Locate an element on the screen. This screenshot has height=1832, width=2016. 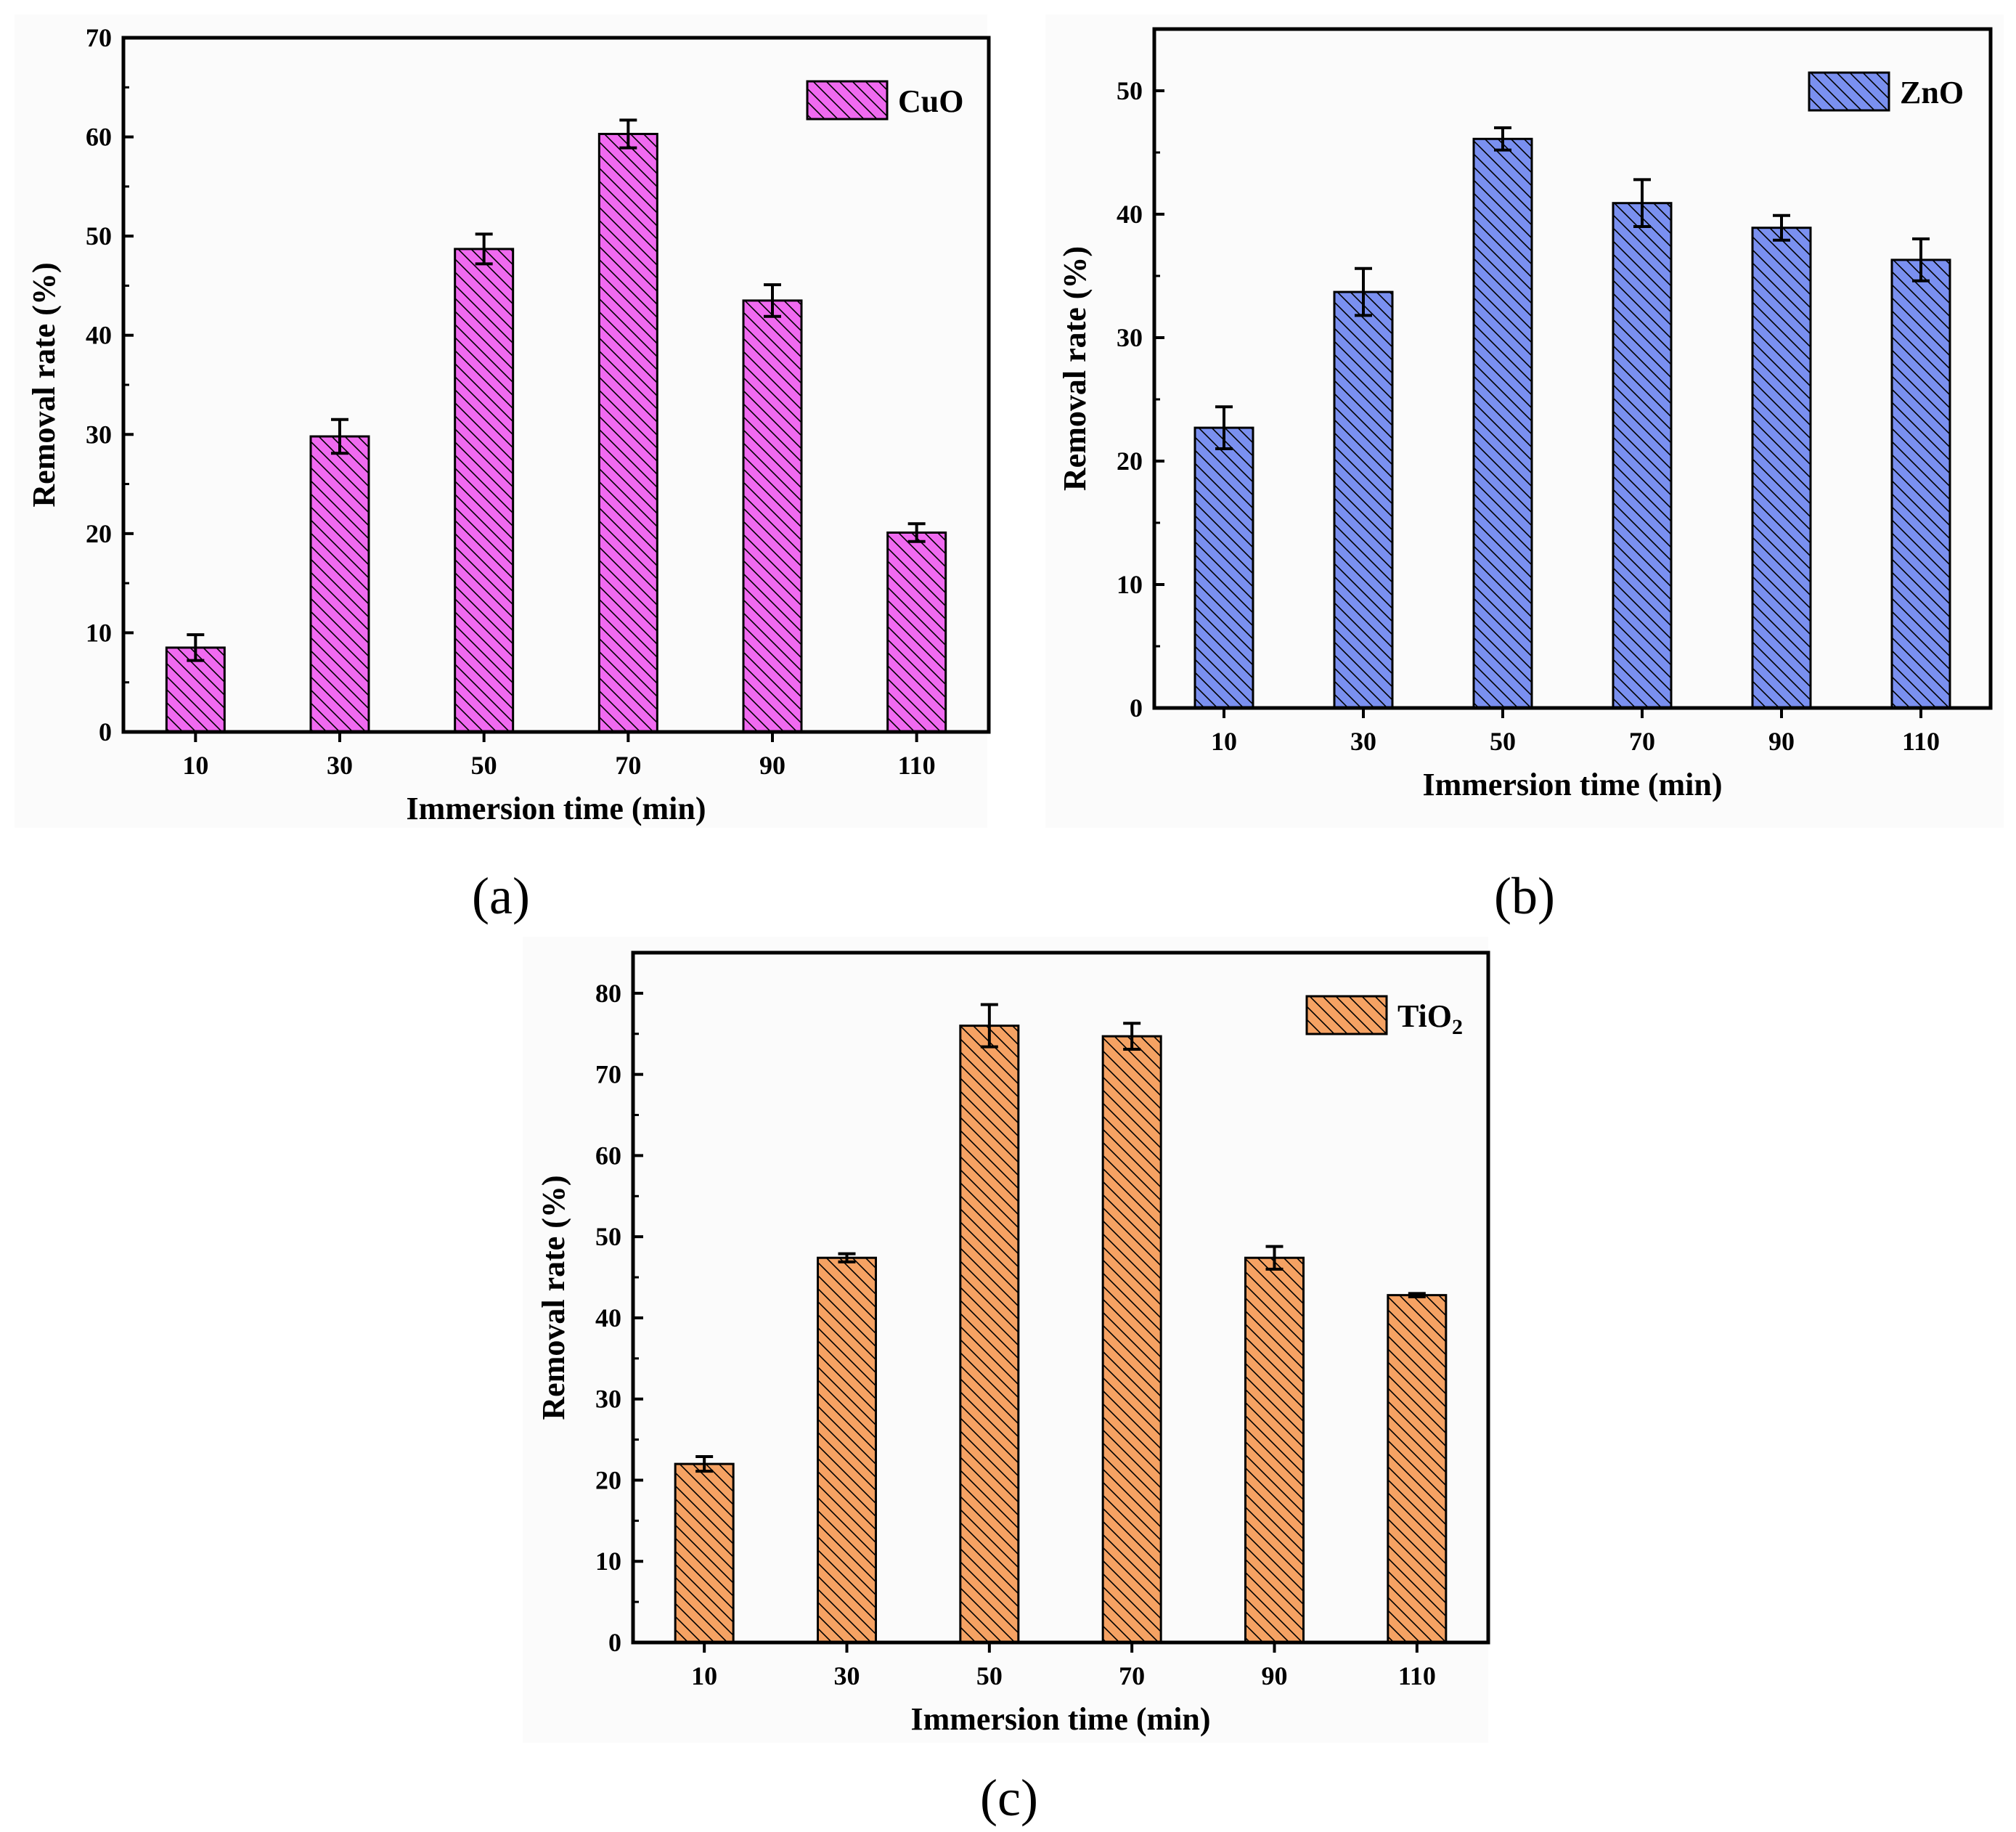
legend-label: TiO2 is located at coordinates (1430, 1018).